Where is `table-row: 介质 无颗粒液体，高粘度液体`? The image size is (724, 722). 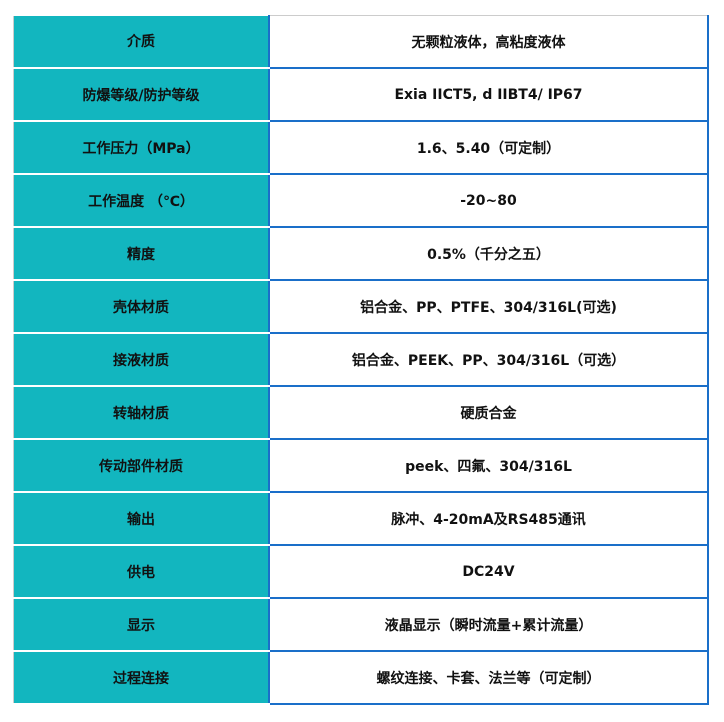 table-row: 介质 无颗粒液体，高粘度液体 is located at coordinates (361, 42).